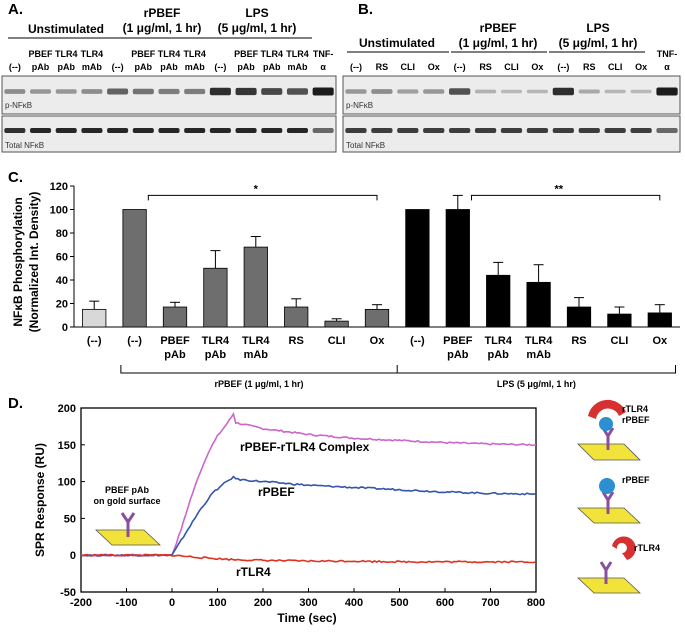  I want to click on x-tick-label: 200, so click(263, 603).